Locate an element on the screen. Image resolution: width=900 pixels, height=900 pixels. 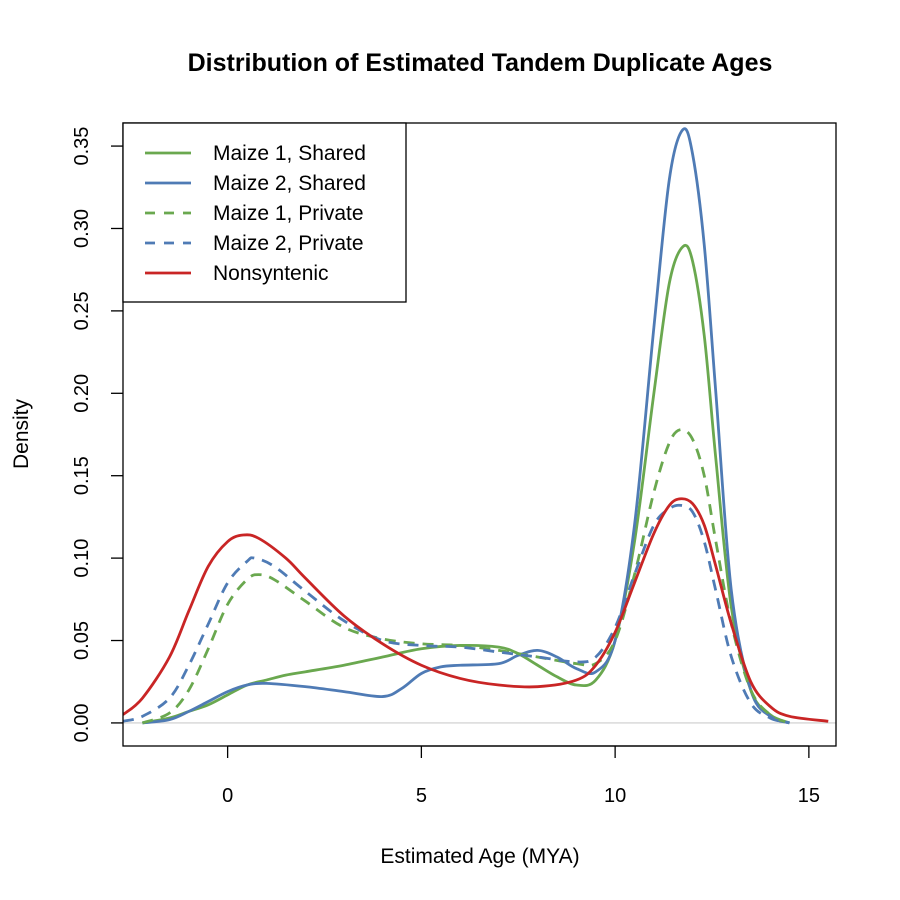
legend-label-maize-1-private: Maize 1, Private is located at coordinates (288, 213).